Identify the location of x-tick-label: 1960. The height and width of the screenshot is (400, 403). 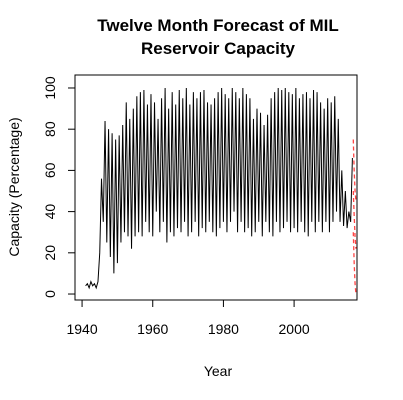
(152, 329).